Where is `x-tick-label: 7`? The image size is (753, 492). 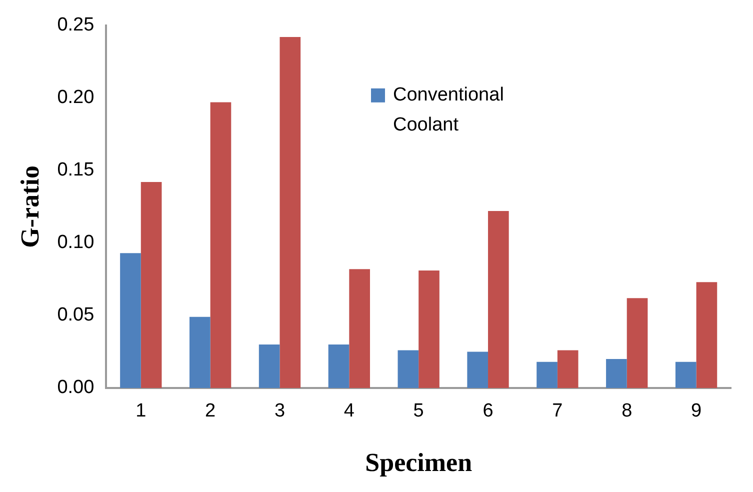
x-tick-label: 7 is located at coordinates (557, 411).